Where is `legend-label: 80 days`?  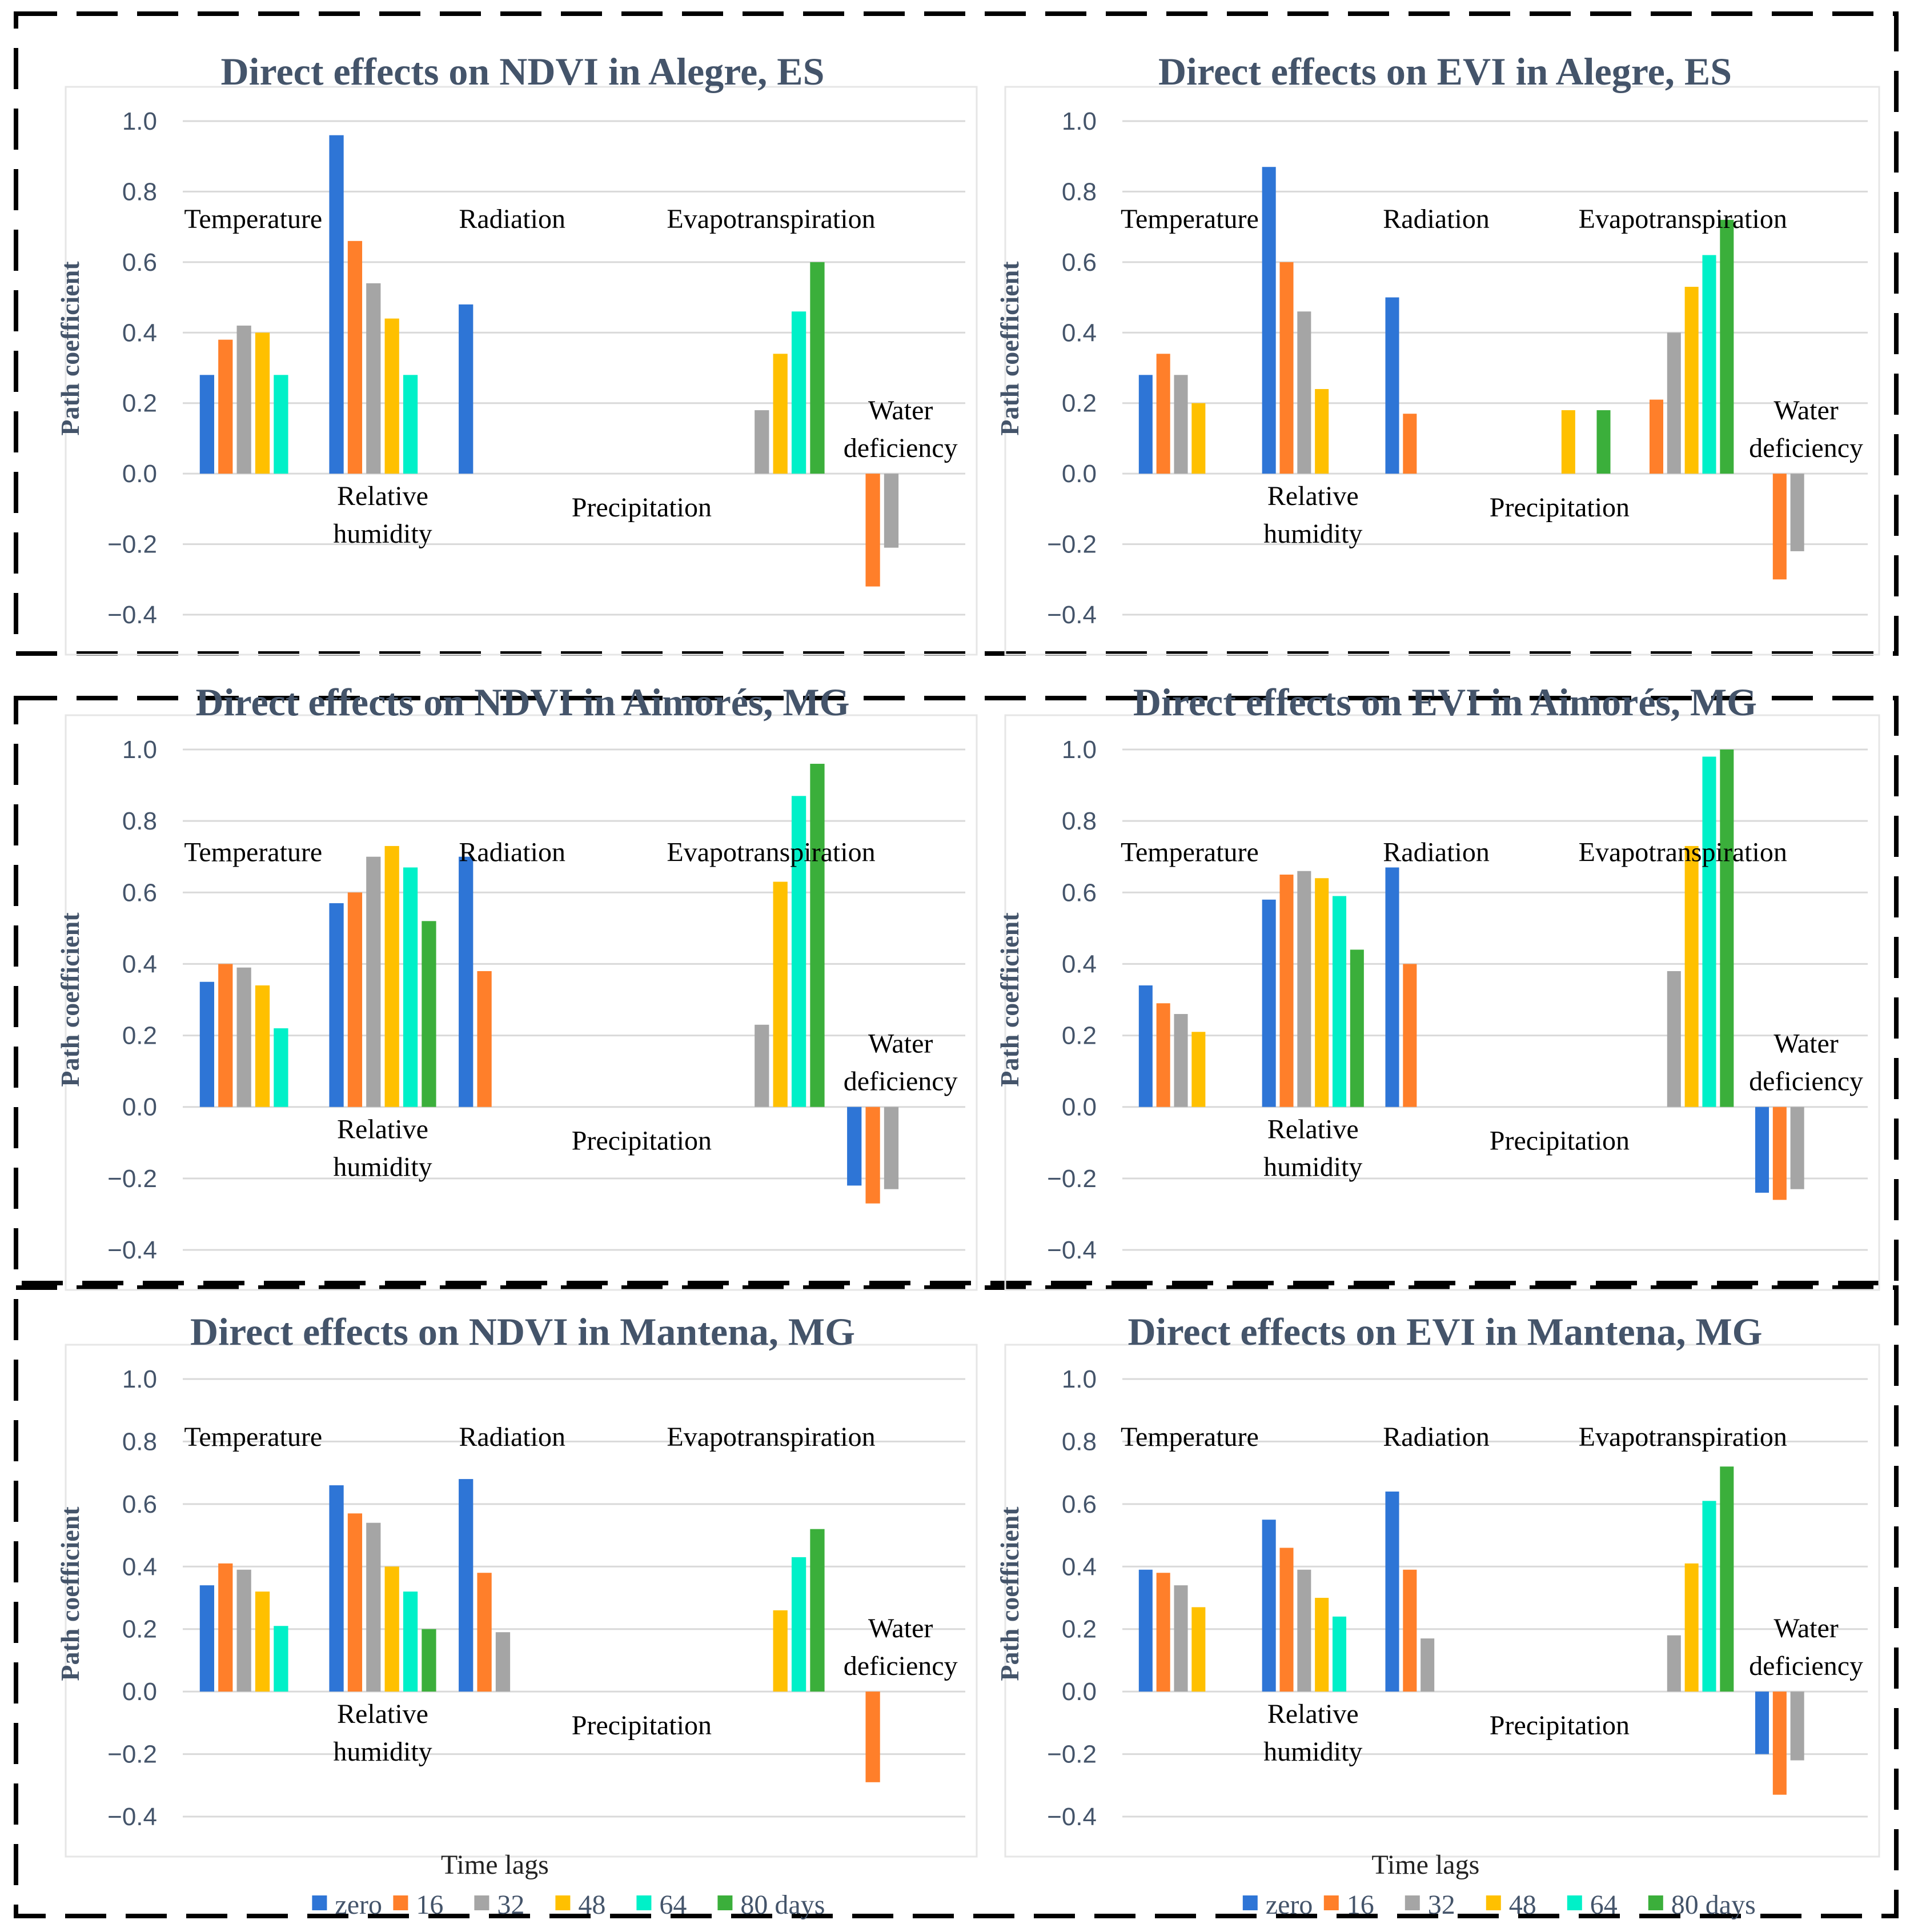
legend-label: 80 days is located at coordinates (1713, 1905).